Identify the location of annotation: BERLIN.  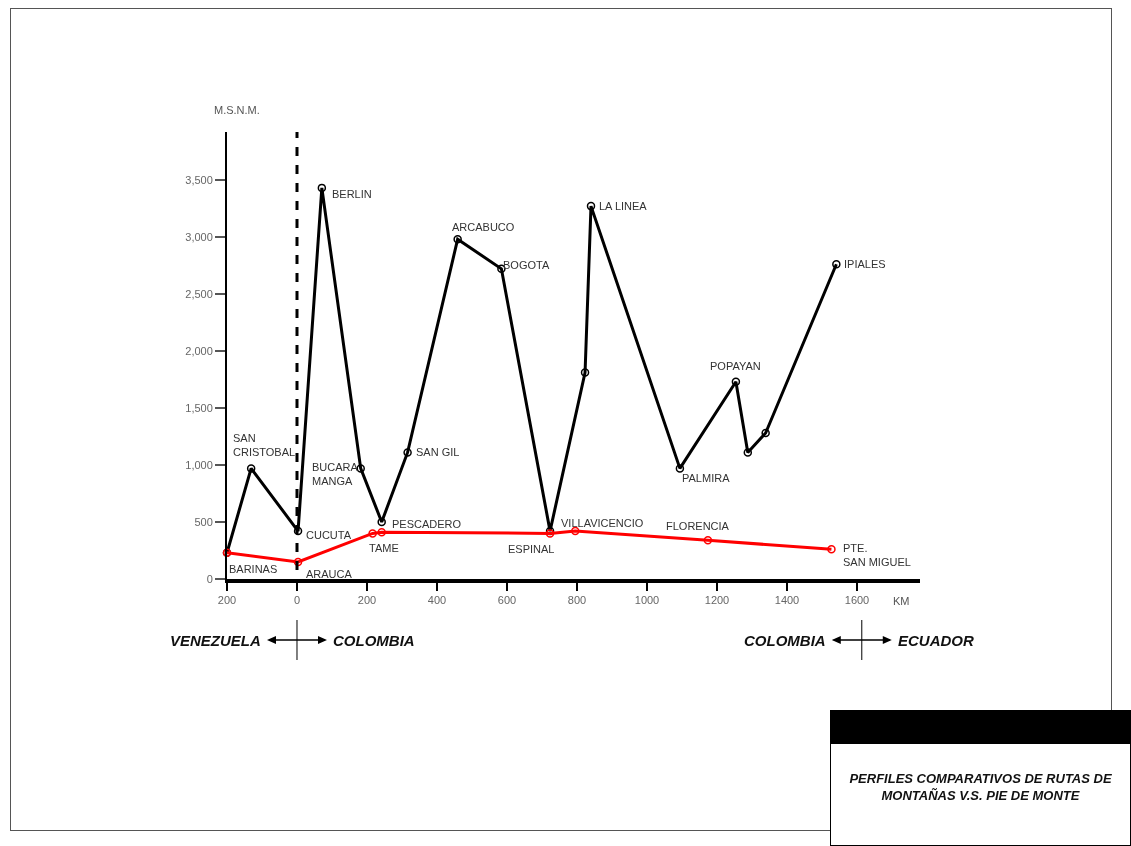
(352, 194).